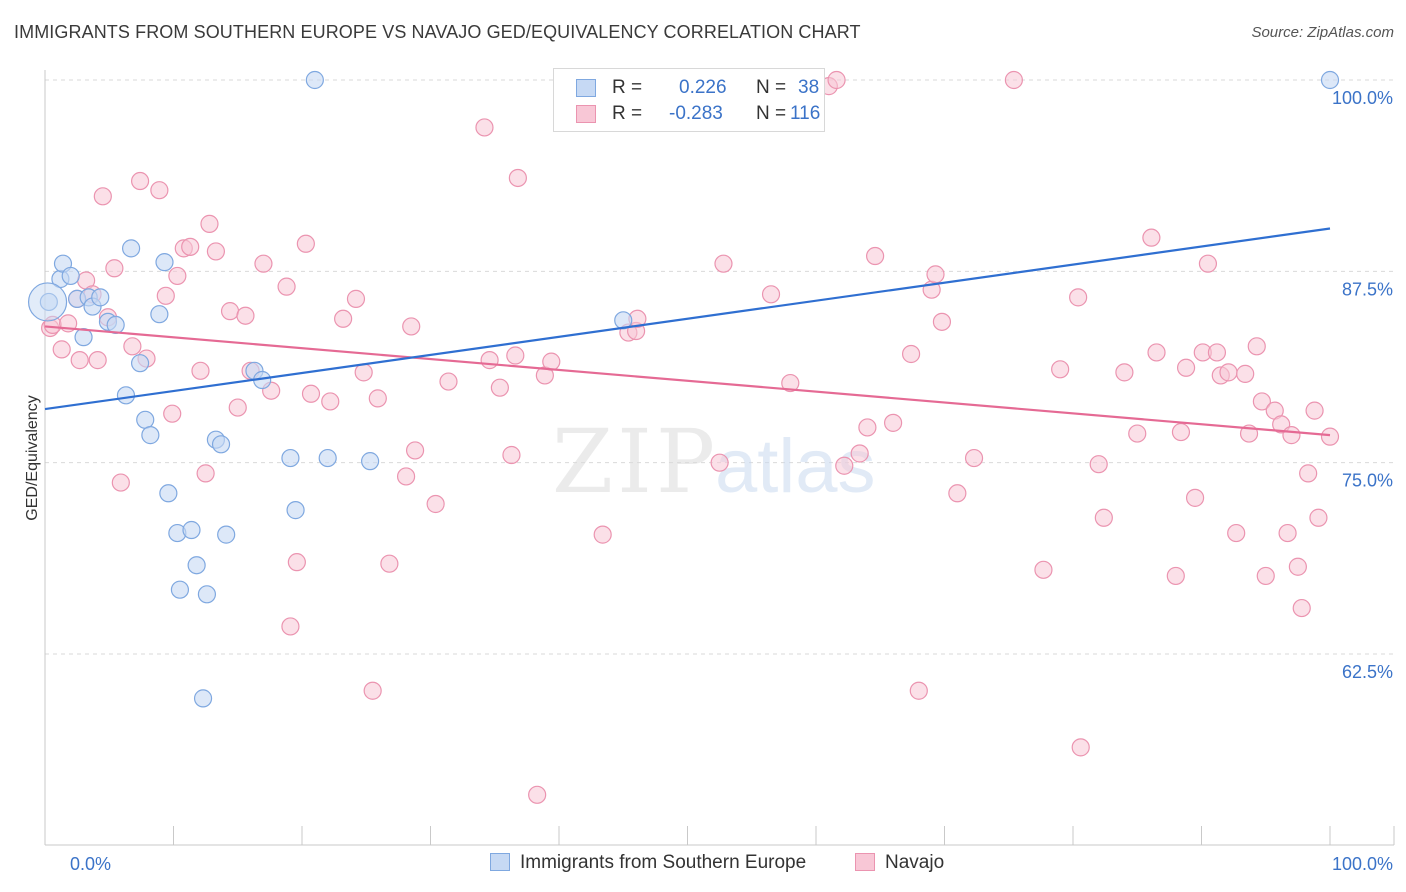  What do you see at coordinates (1362, 864) in the screenshot?
I see `x-tick-label-max: 100.0%` at bounding box center [1362, 864].